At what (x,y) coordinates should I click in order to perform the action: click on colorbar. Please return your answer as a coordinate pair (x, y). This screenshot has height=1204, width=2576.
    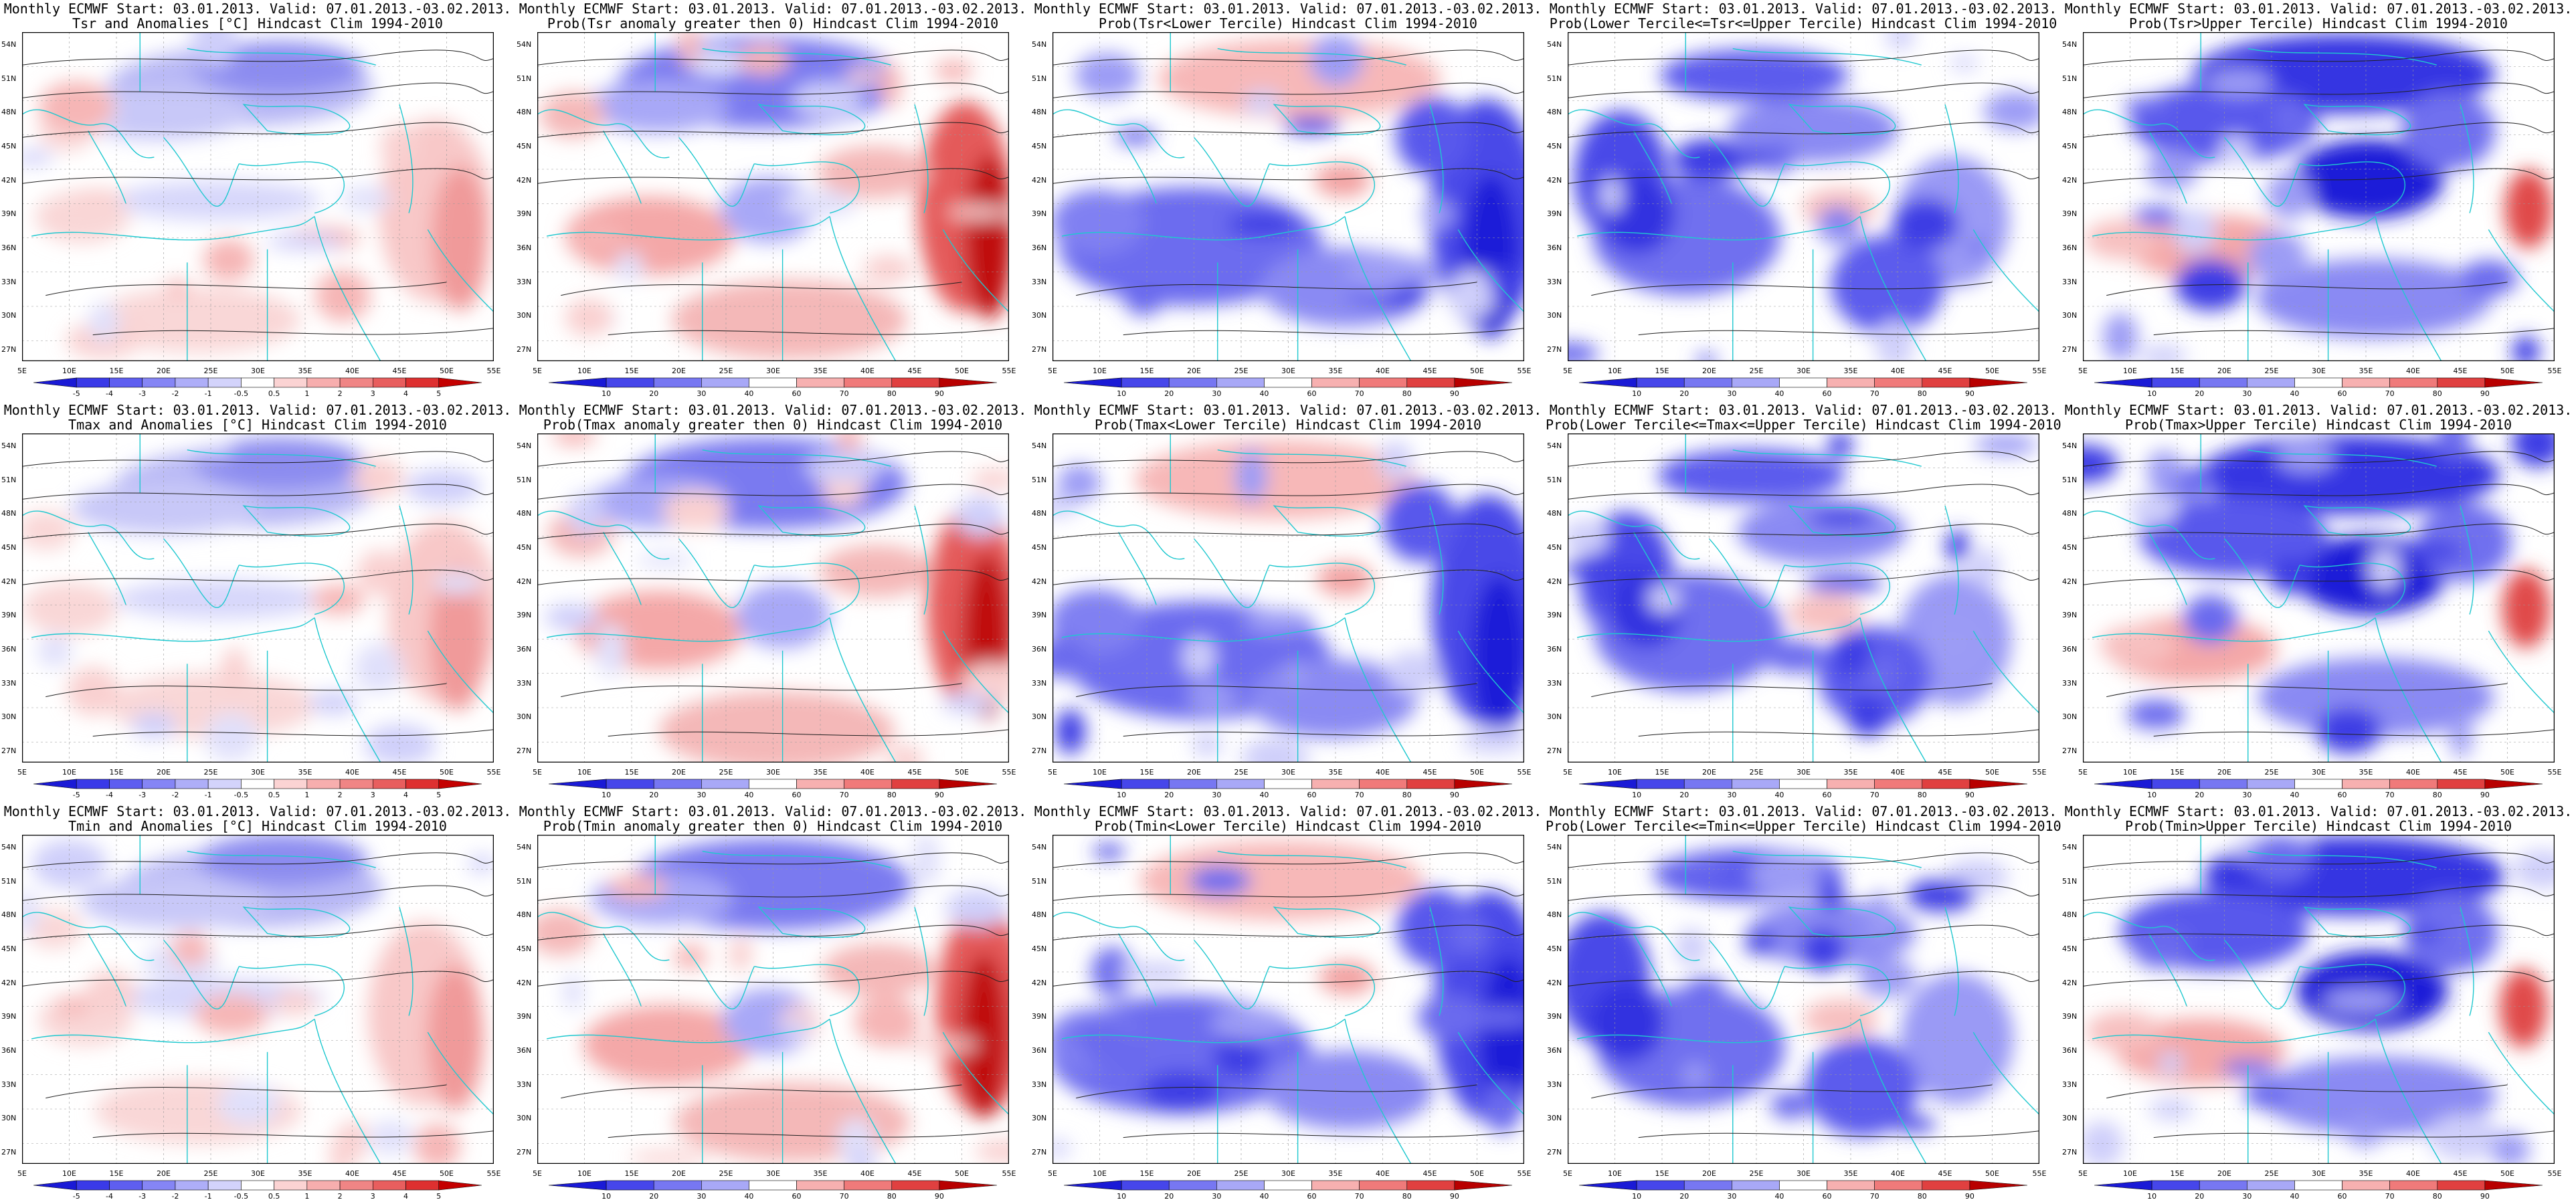
    Looking at the image, I should click on (257, 784).